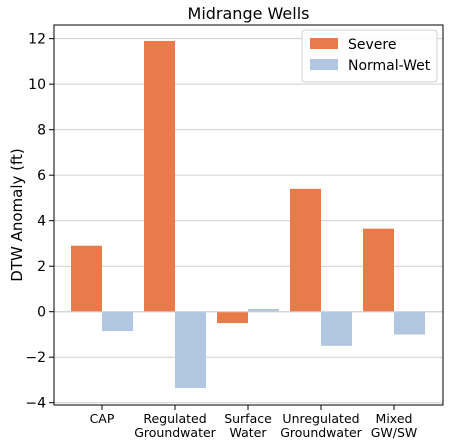 This screenshot has width=450, height=447. What do you see at coordinates (394, 418) in the screenshot?
I see `x-tick-label: Mixed` at bounding box center [394, 418].